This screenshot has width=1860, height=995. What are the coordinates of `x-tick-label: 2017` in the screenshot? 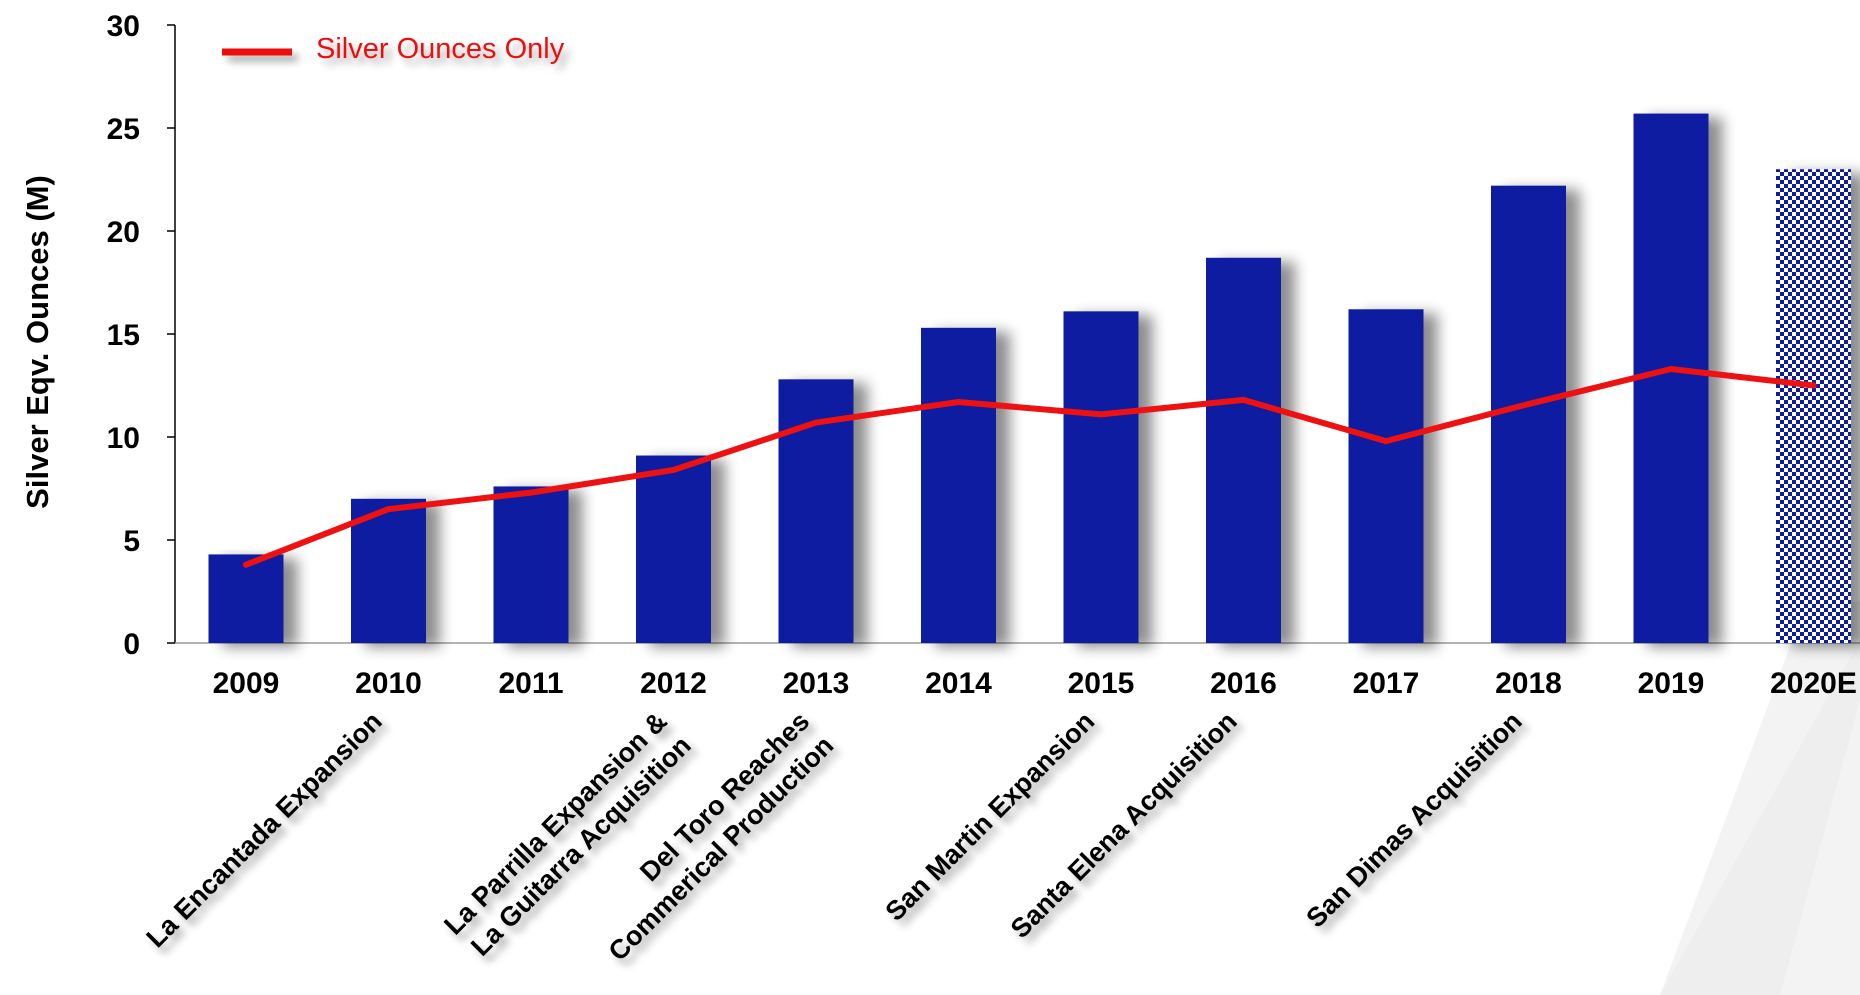 It's located at (1386, 683).